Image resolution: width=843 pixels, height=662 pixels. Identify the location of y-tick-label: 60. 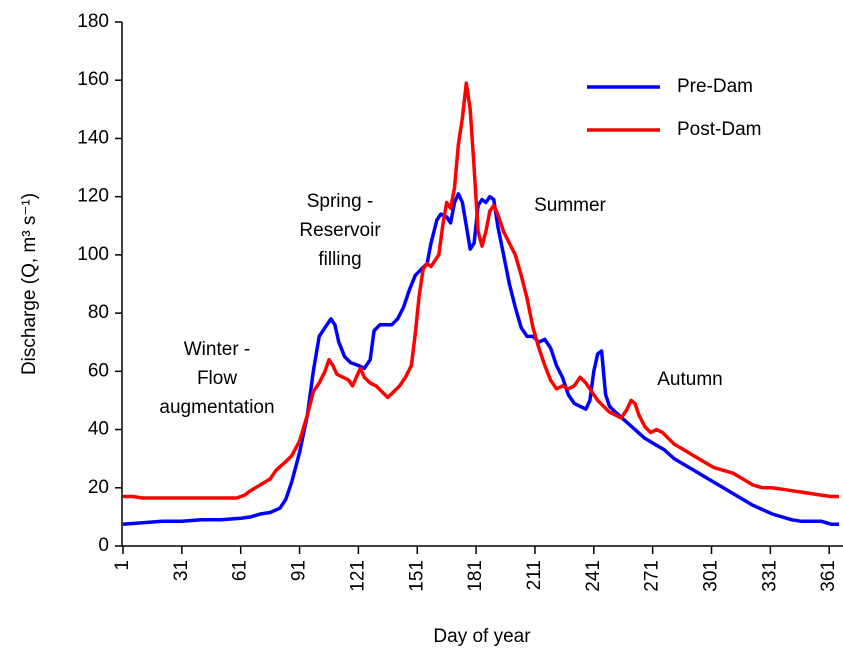
(98, 370).